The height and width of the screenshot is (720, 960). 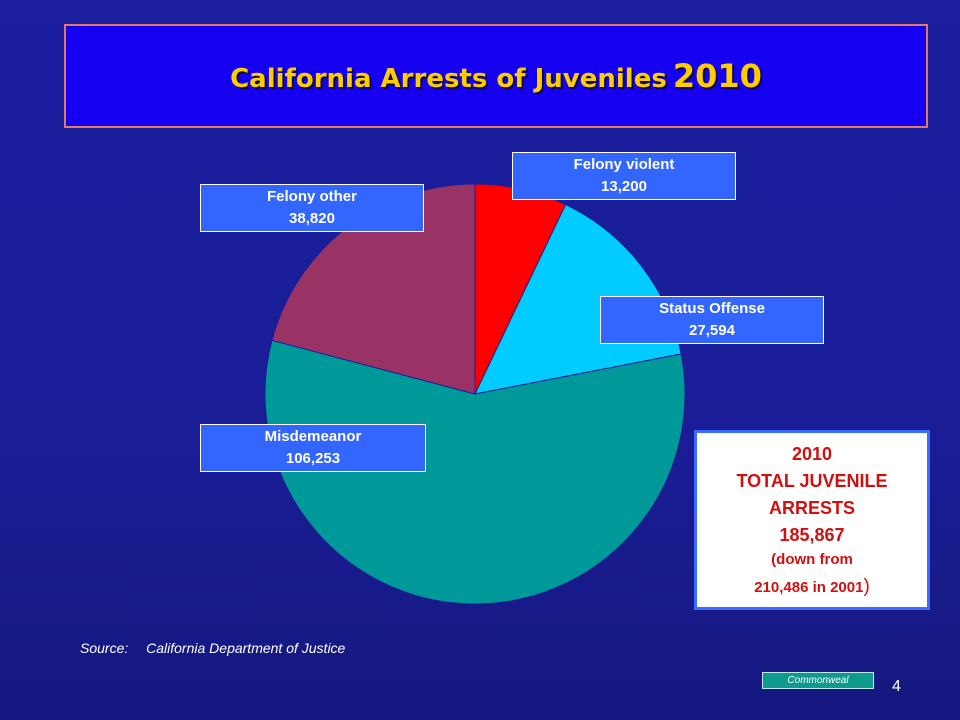 I want to click on slice-label-felony-other: Felony other, so click(x=311, y=196).